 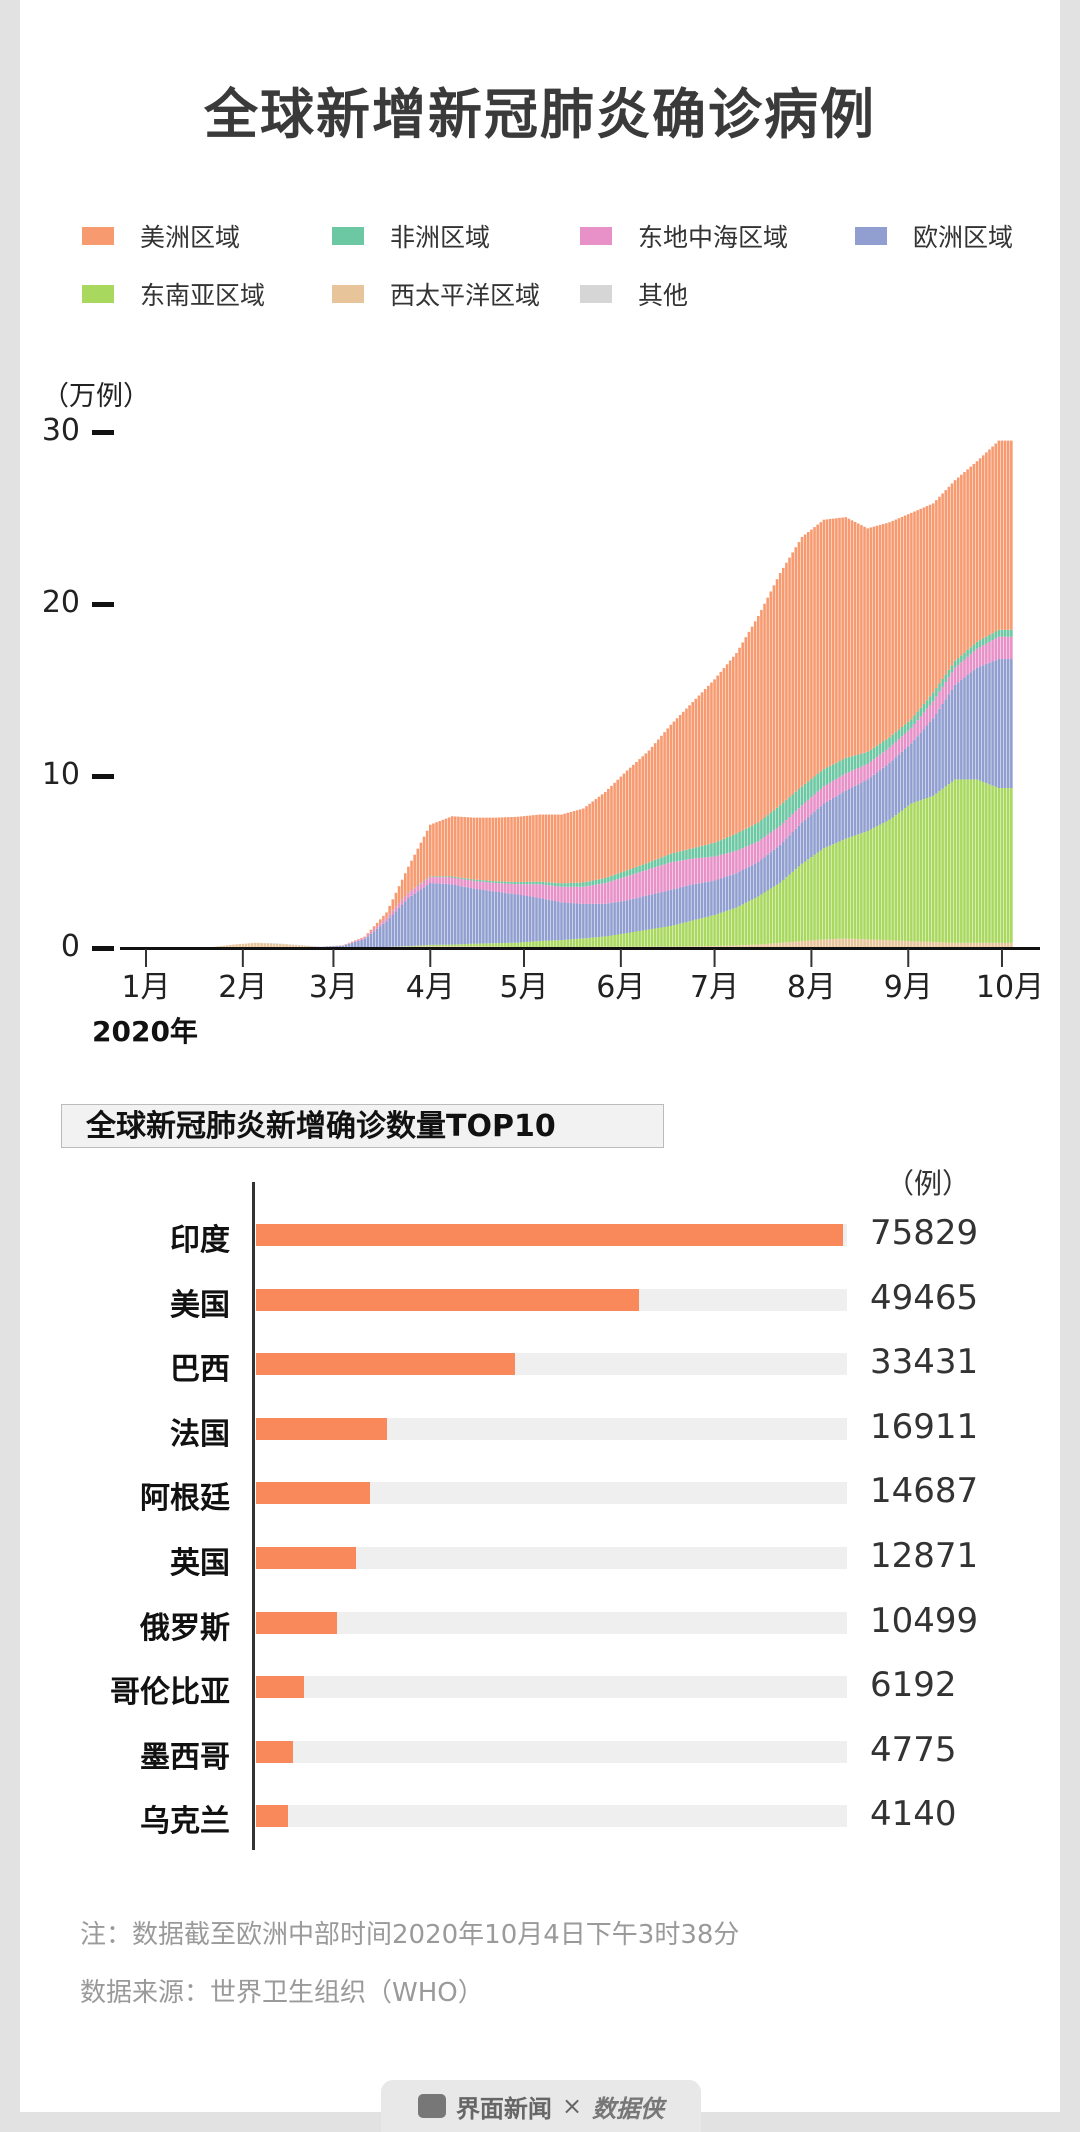 What do you see at coordinates (714, 958) in the screenshot?
I see `x-tick-mark` at bounding box center [714, 958].